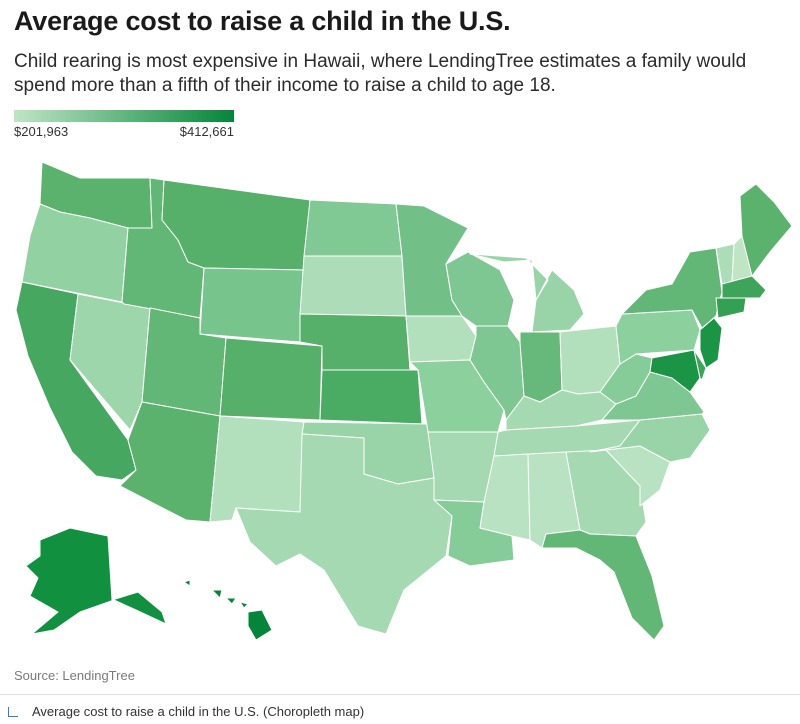  I want to click on legend-max-label: $412,661, so click(206, 131).